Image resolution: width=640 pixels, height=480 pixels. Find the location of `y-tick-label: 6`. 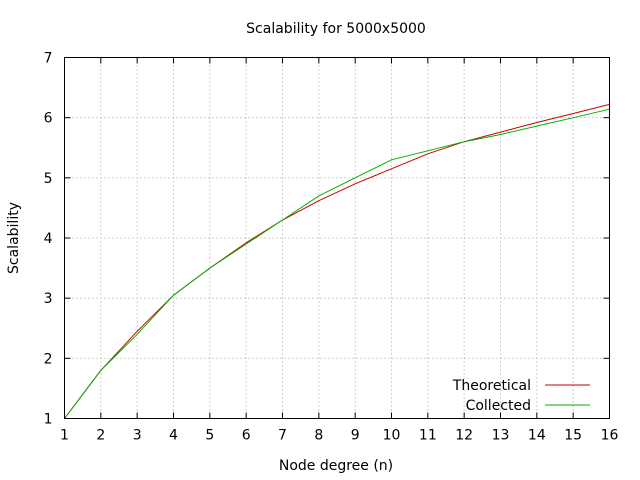

y-tick-label: 6 is located at coordinates (48, 119).